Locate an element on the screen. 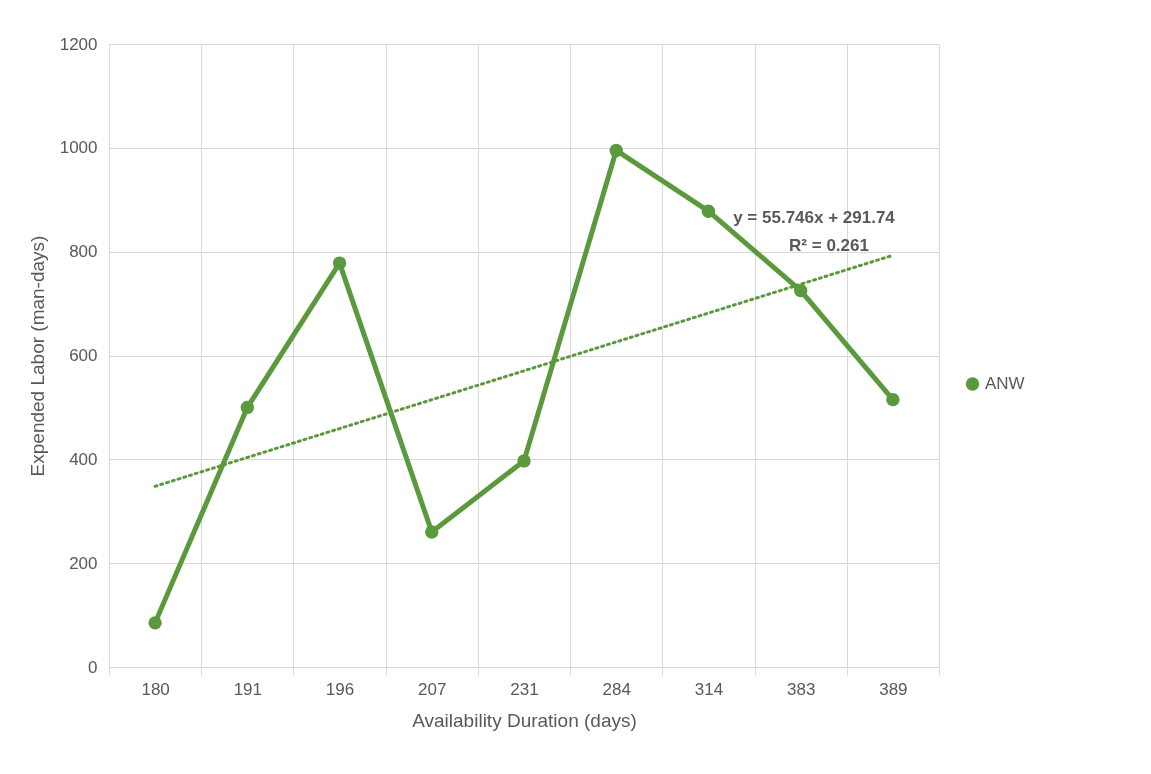 The width and height of the screenshot is (1151, 774). x-tick-label: 389 is located at coordinates (893, 689).